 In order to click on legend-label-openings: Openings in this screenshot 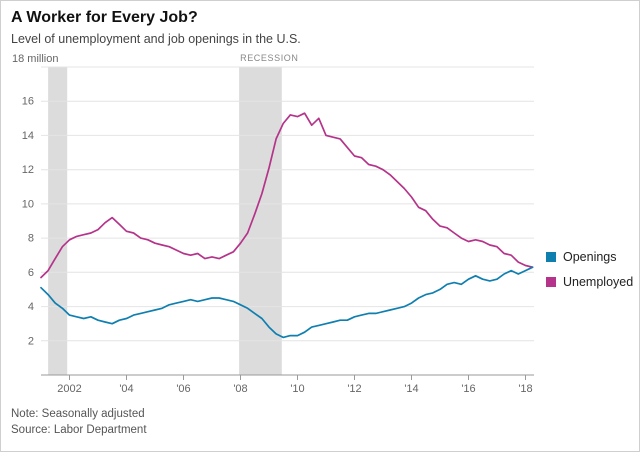, I will do `click(590, 257)`.